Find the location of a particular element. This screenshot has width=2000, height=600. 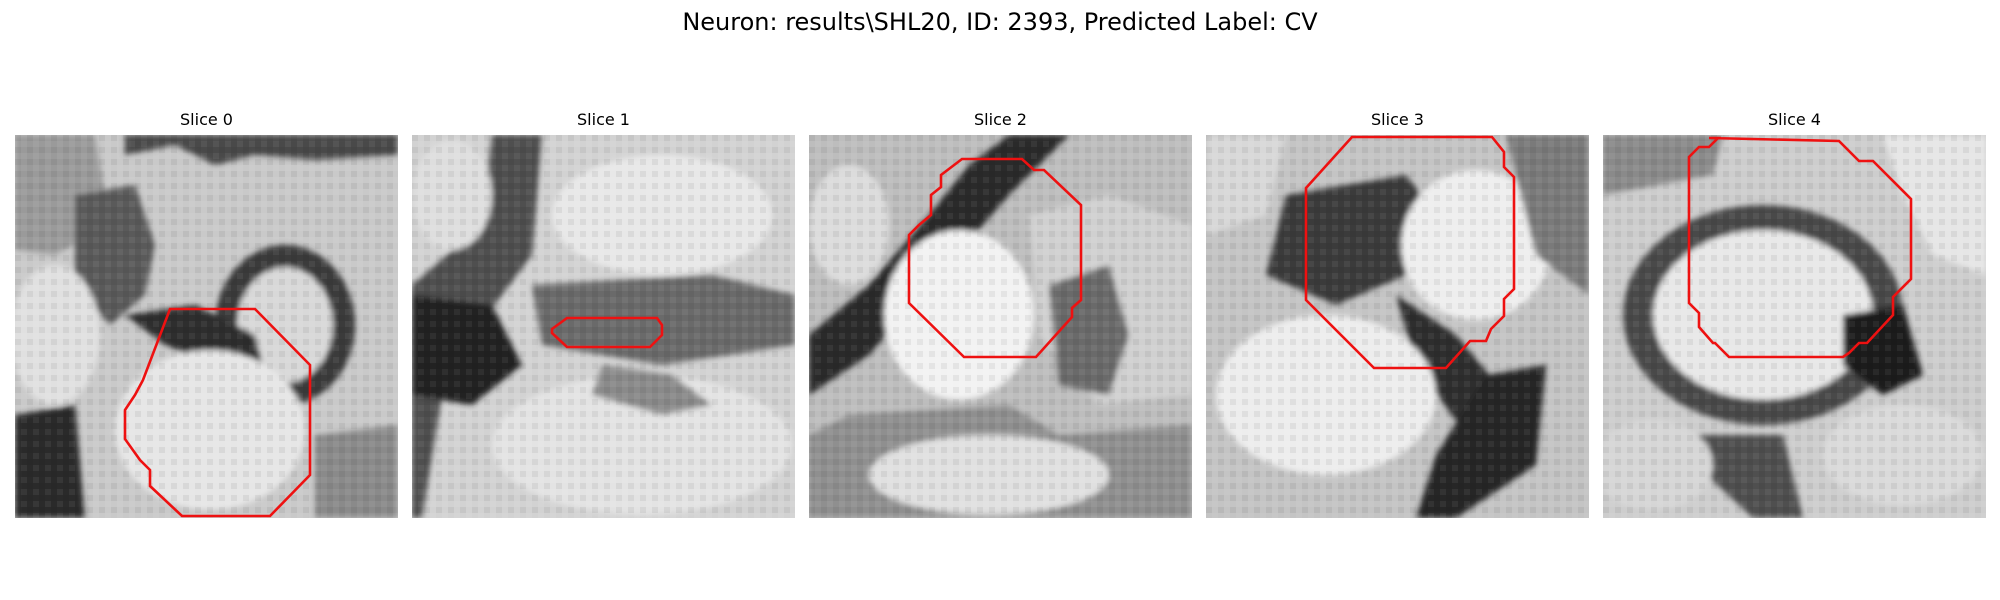

slice-panel-2: Slice 2 is located at coordinates (1000, 314).